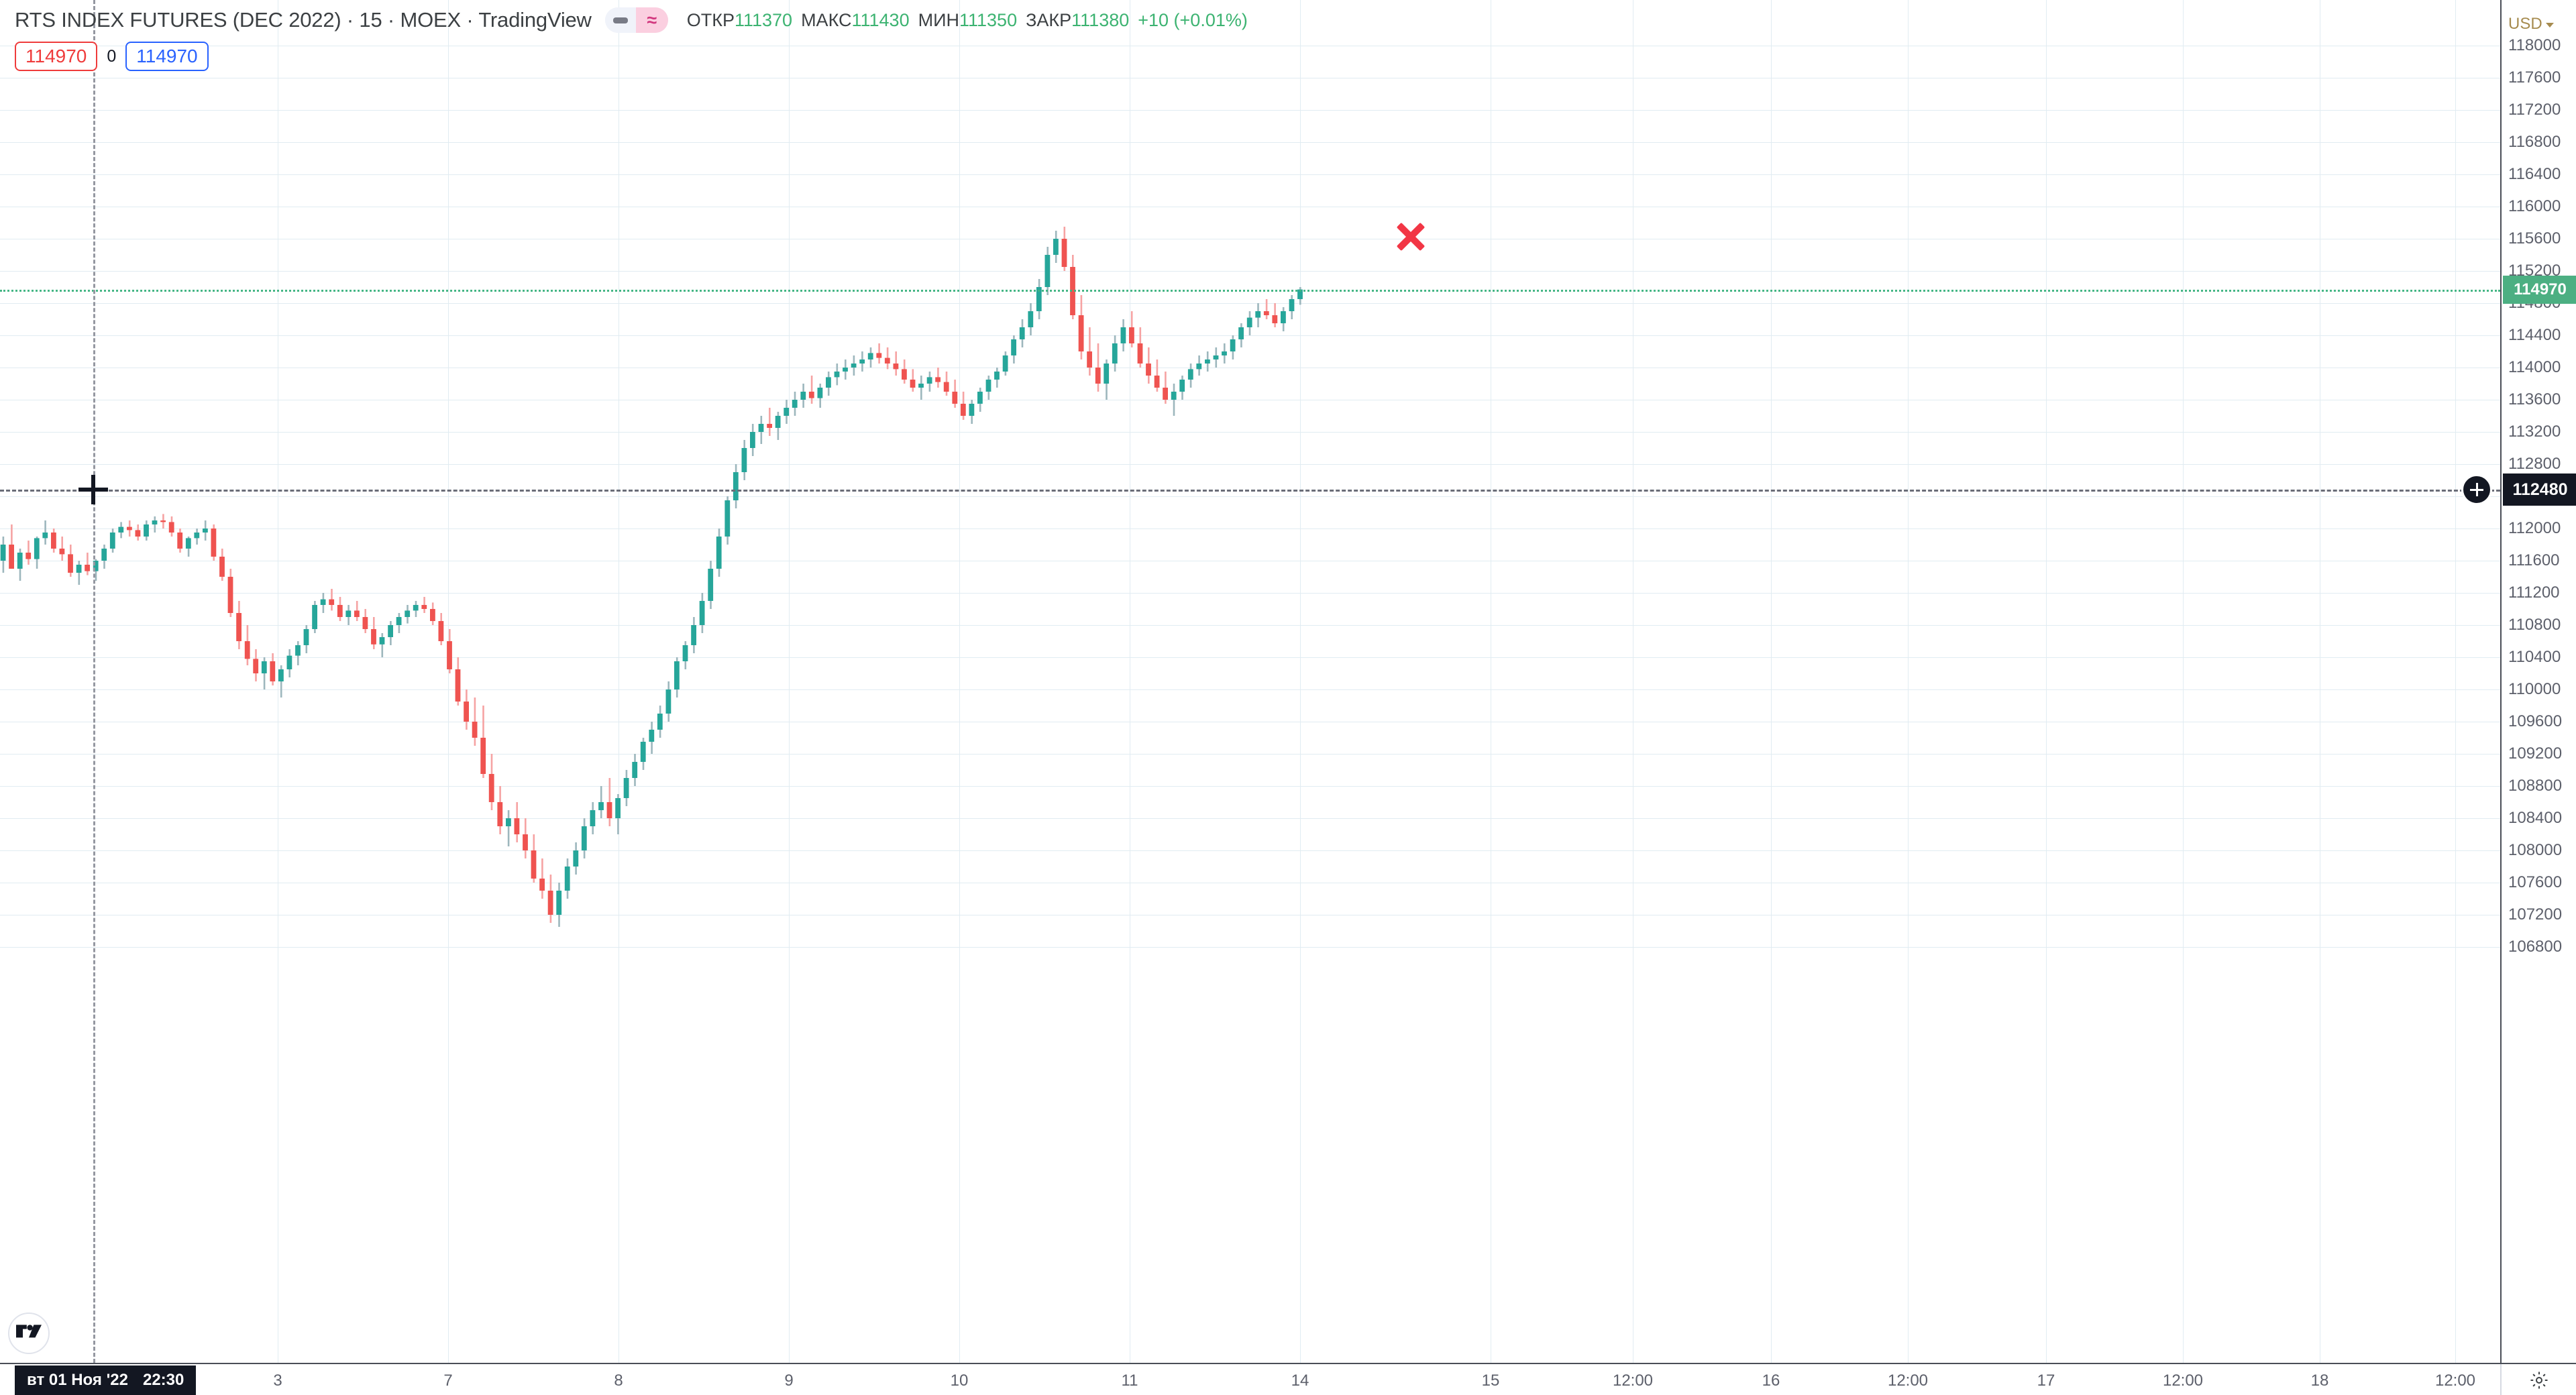 The width and height of the screenshot is (2576, 1395). I want to click on gear-icon, so click(2538, 1379).